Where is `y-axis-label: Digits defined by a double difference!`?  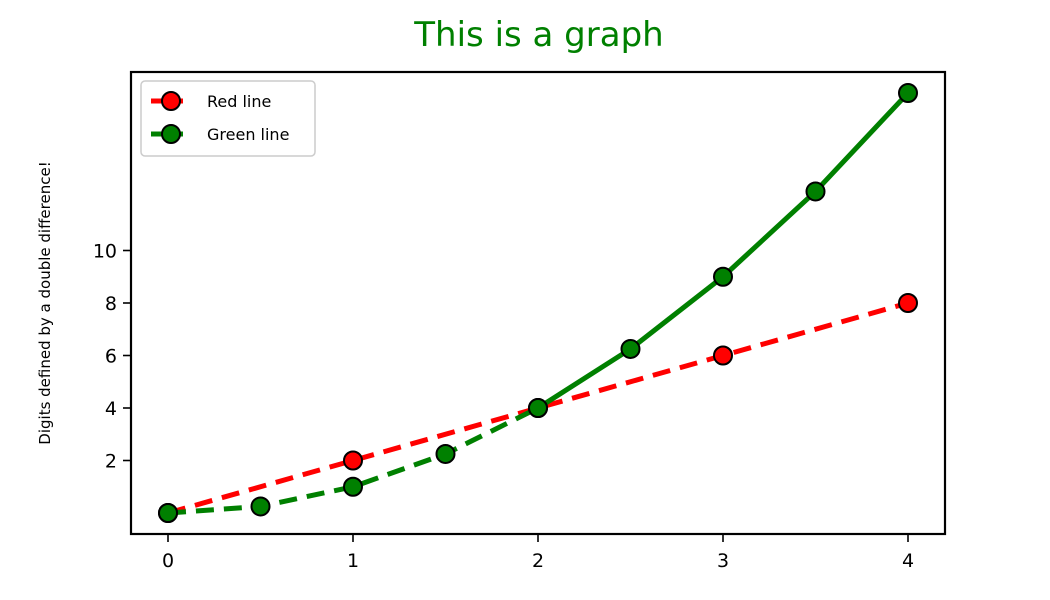
y-axis-label: Digits defined by a double difference! is located at coordinates (45, 302).